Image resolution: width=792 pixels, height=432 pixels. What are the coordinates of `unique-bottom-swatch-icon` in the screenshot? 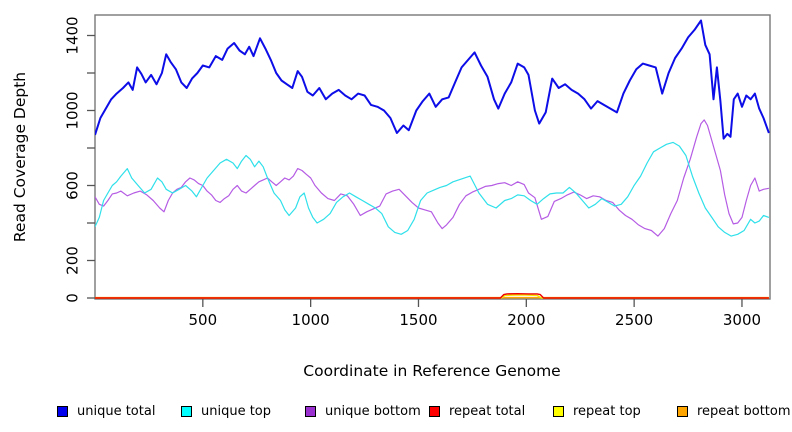 It's located at (310, 411).